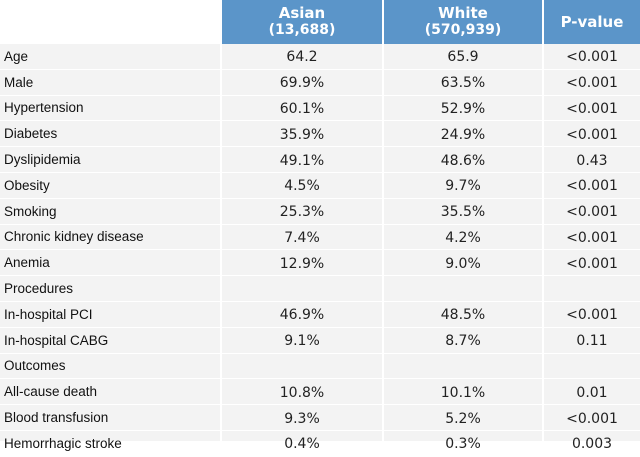 The image size is (640, 457). Describe the element at coordinates (110, 288) in the screenshot. I see `row-label: Procedures` at that location.